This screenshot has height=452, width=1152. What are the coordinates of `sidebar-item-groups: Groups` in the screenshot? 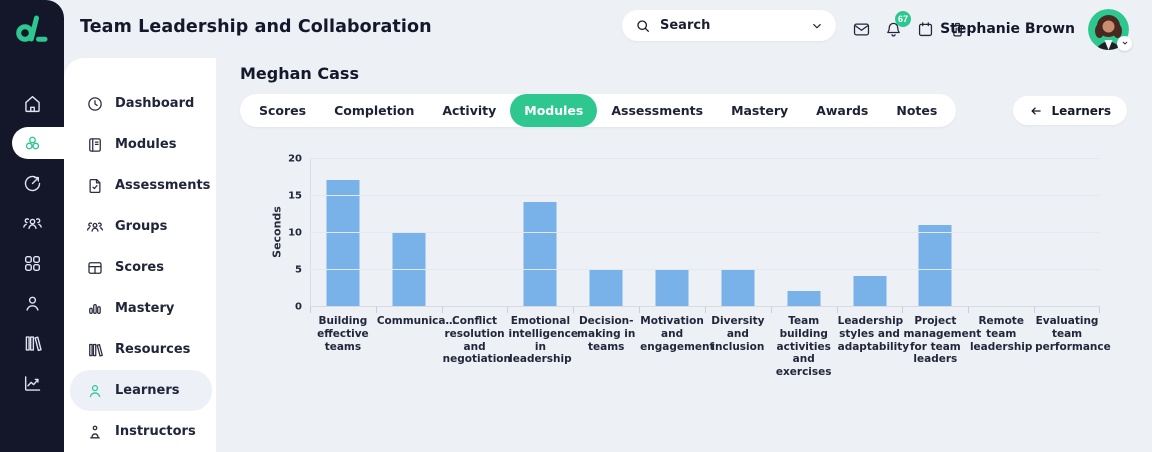 It's located at (140, 226).